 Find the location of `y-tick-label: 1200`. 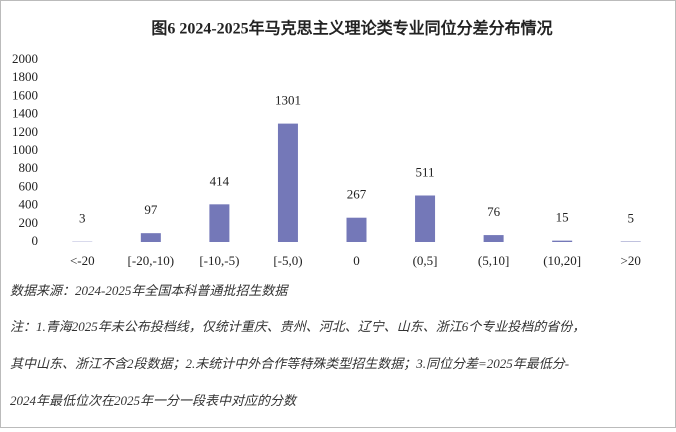

y-tick-label: 1200 is located at coordinates (25, 131).